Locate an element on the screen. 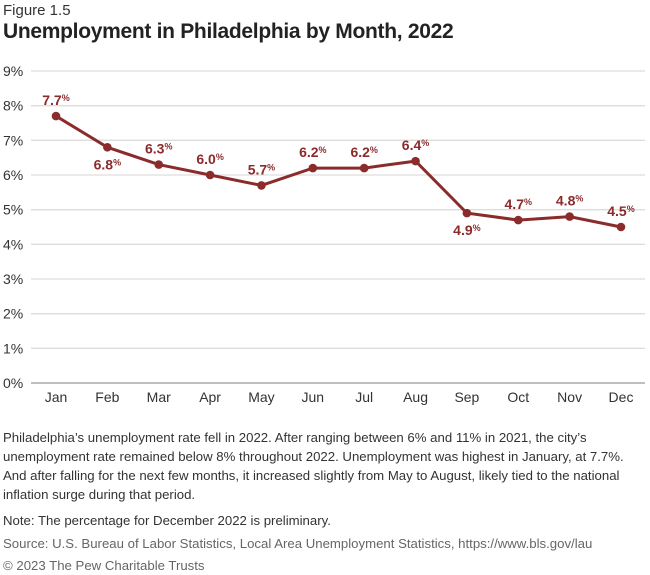 The width and height of the screenshot is (650, 575). data-label: 4.9% is located at coordinates (466, 230).